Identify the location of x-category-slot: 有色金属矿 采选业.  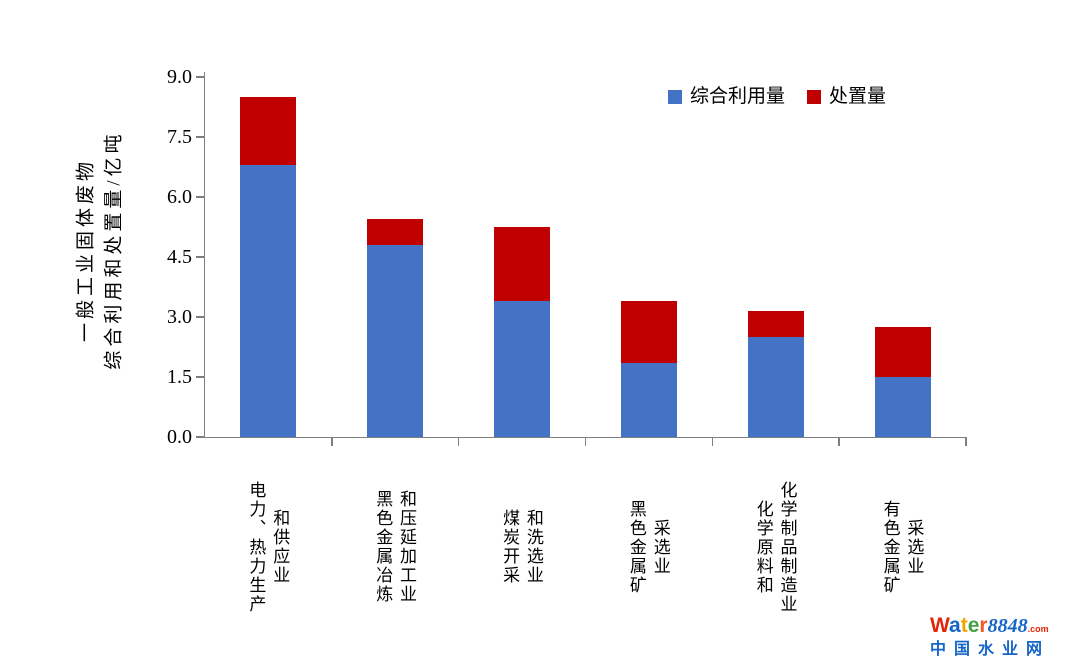
(901, 553).